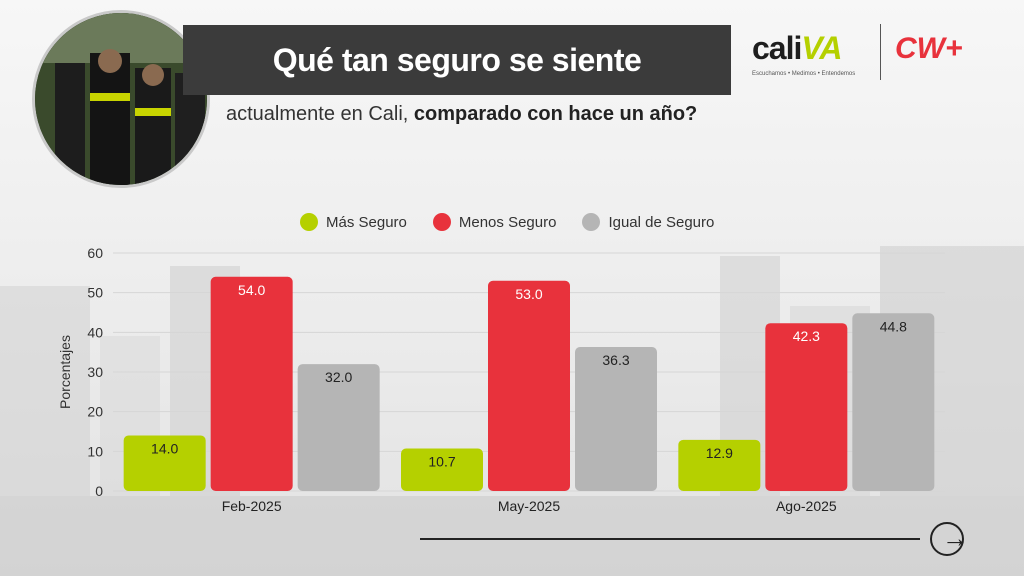  I want to click on subtitle-bold: comparado con hace un año?, so click(555, 114).